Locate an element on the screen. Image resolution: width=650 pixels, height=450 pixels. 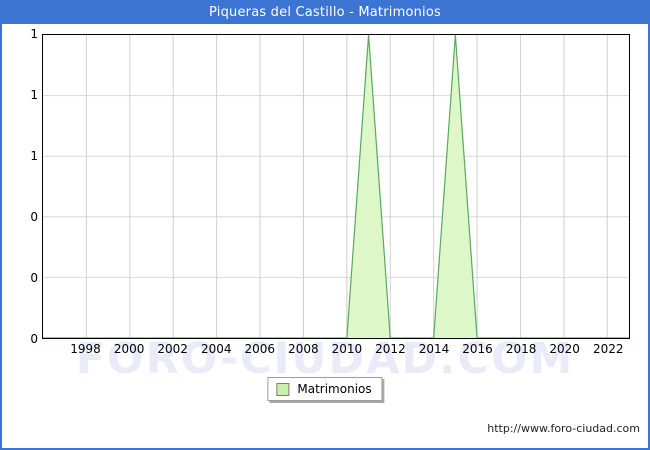
x-tick-label: 2006 is located at coordinates (260, 349).